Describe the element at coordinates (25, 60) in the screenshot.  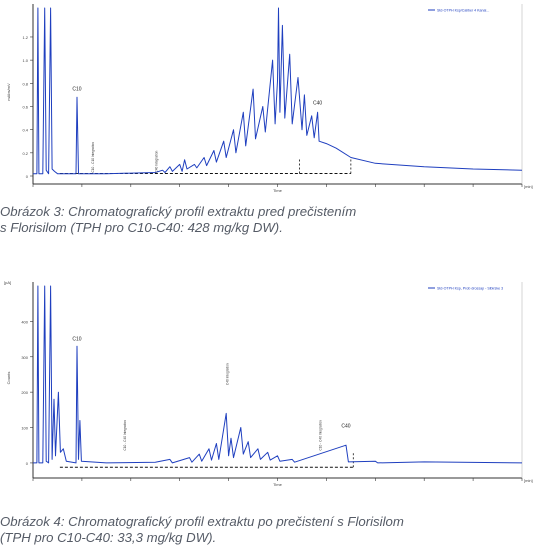
I see `y-tick-label: 1.0` at that location.